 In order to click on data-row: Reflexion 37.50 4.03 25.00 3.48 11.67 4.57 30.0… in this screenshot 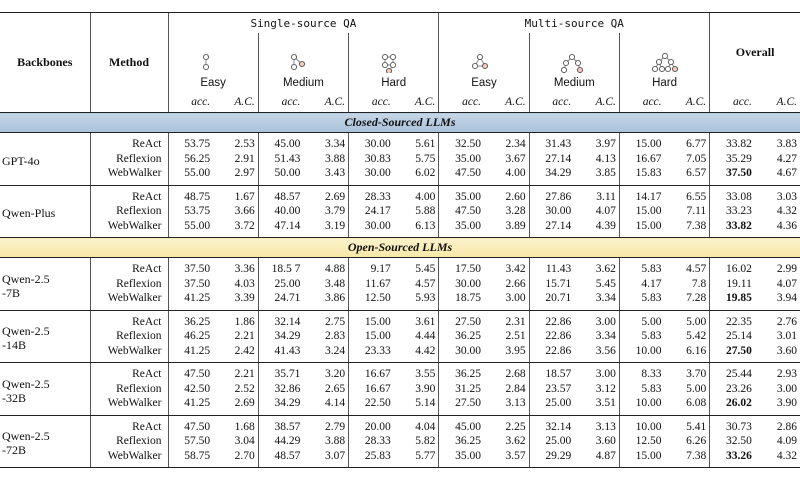, I will do `click(400, 283)`.